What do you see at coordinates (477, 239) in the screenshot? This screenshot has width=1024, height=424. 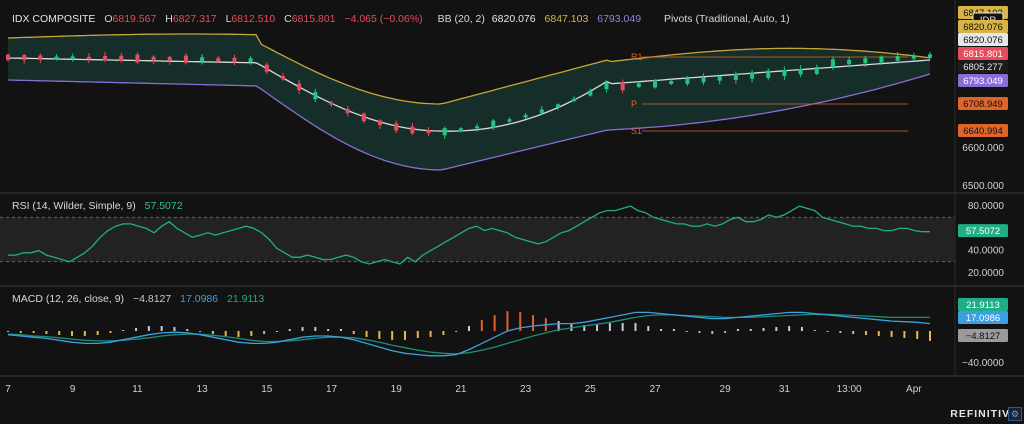 I see `rsi-band-fill` at bounding box center [477, 239].